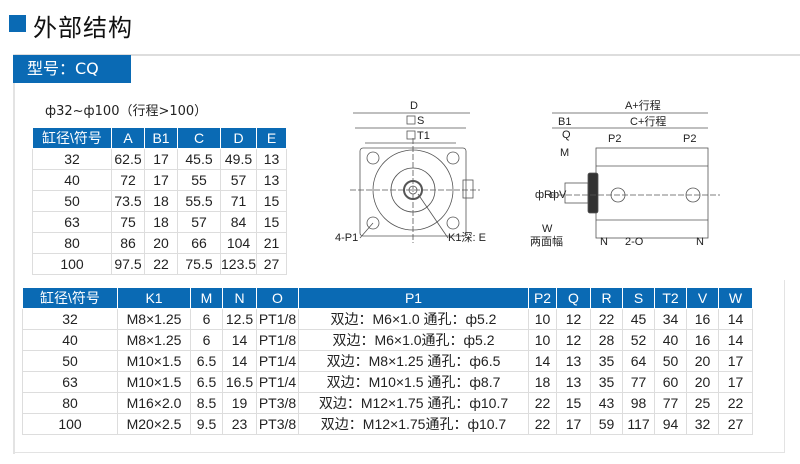  Describe the element at coordinates (546, 241) in the screenshot. I see `label-across-flats: 两面幅` at that location.